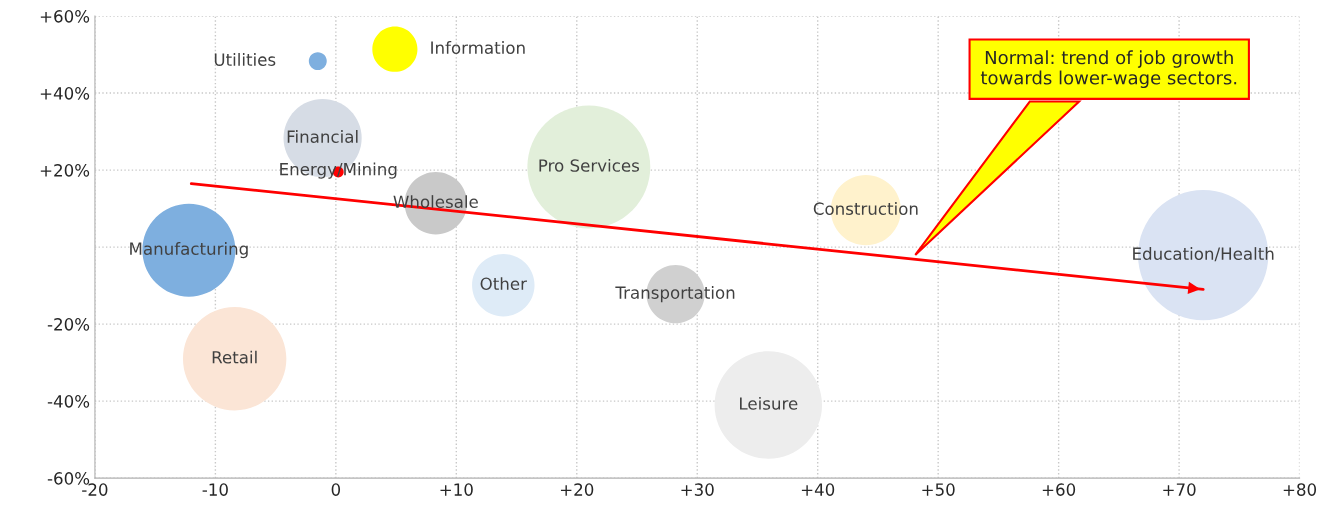 The width and height of the screenshot is (1337, 518). Describe the element at coordinates (938, 489) in the screenshot. I see `x-tick-label: +50` at that location.